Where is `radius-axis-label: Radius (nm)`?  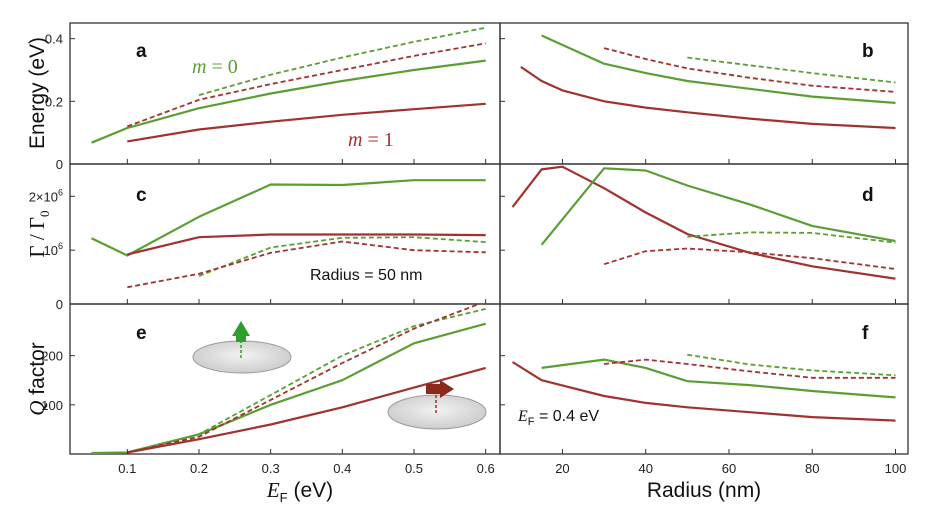
radius-axis-label: Radius (nm) is located at coordinates (704, 490).